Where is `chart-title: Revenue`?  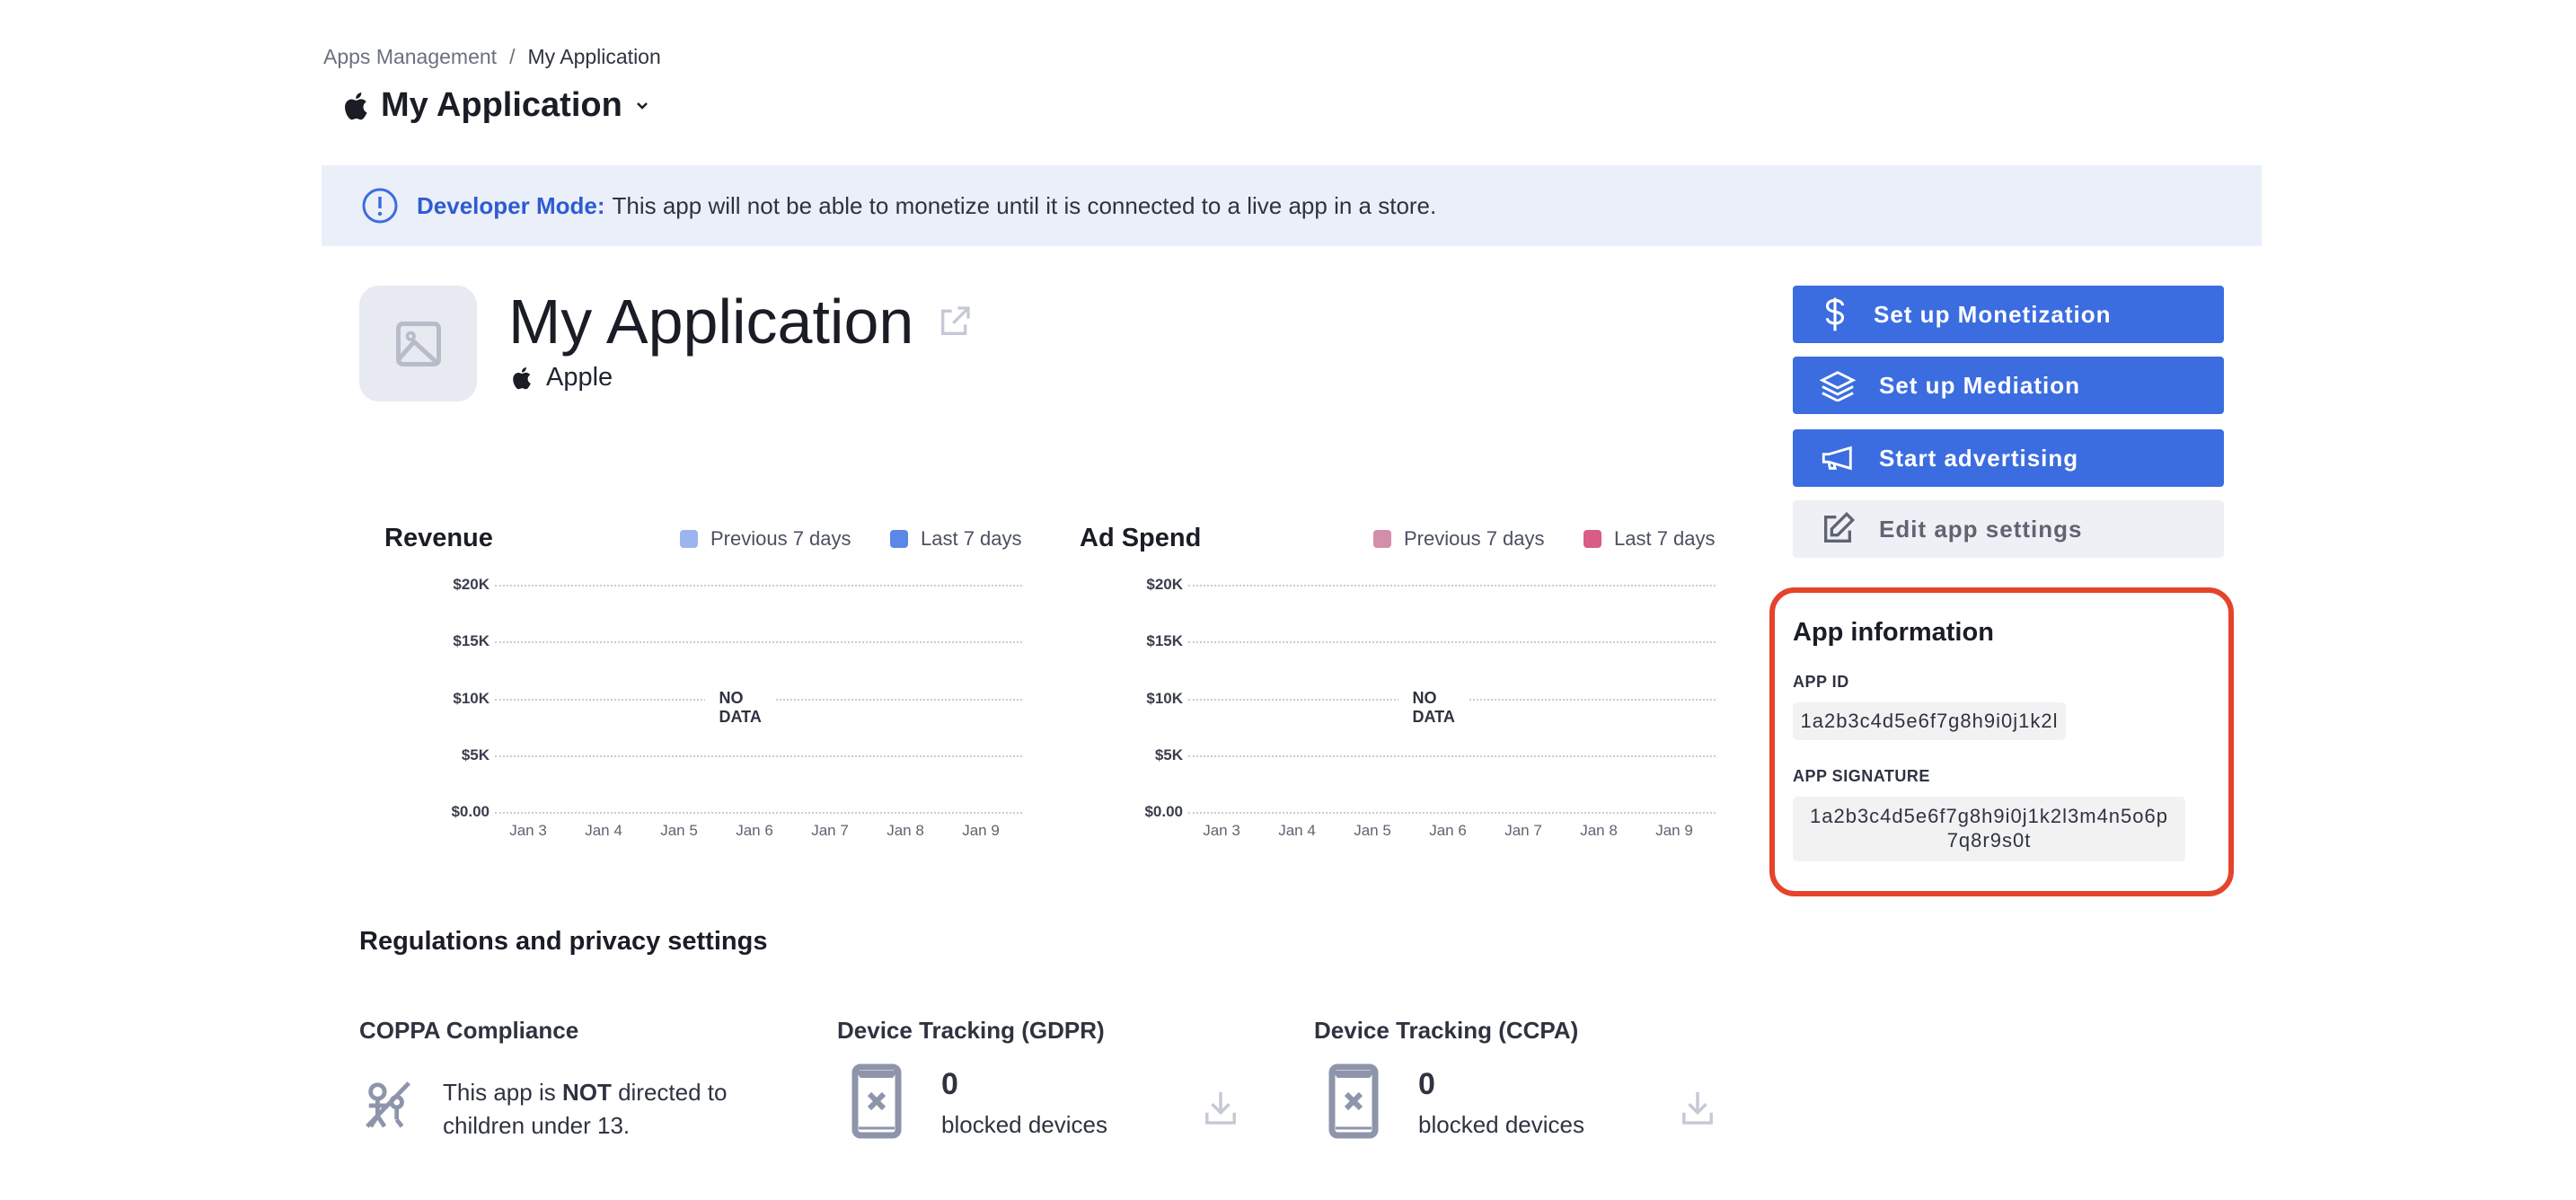
chart-title: Revenue is located at coordinates (438, 538).